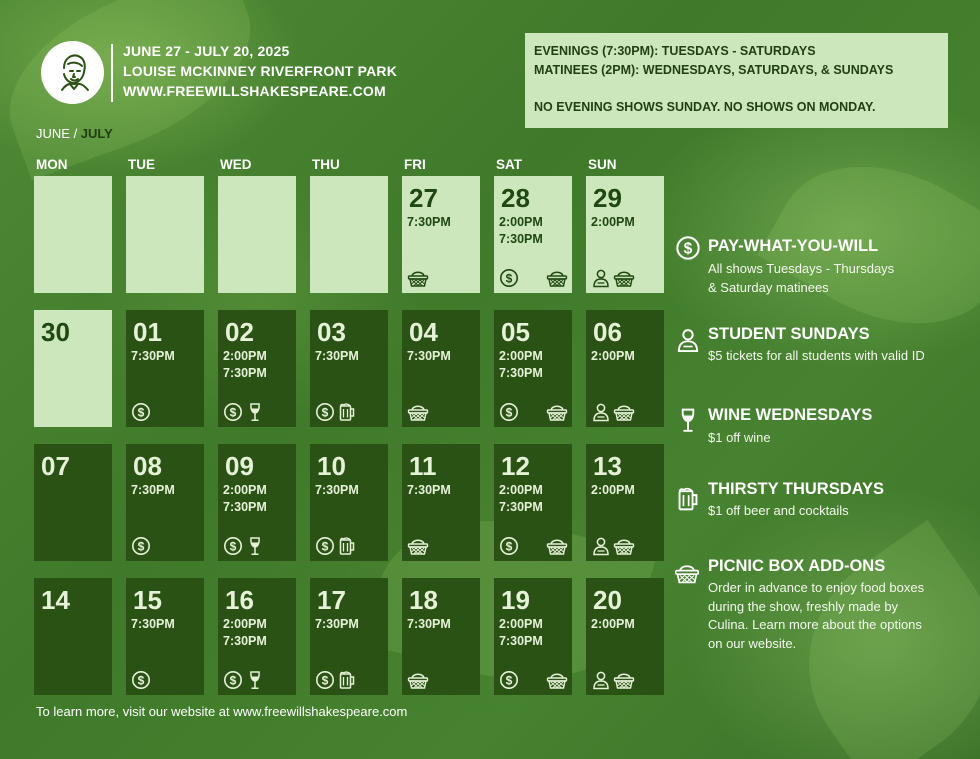  I want to click on calendar-day-17: 17 7:30PM $, so click(349, 636).